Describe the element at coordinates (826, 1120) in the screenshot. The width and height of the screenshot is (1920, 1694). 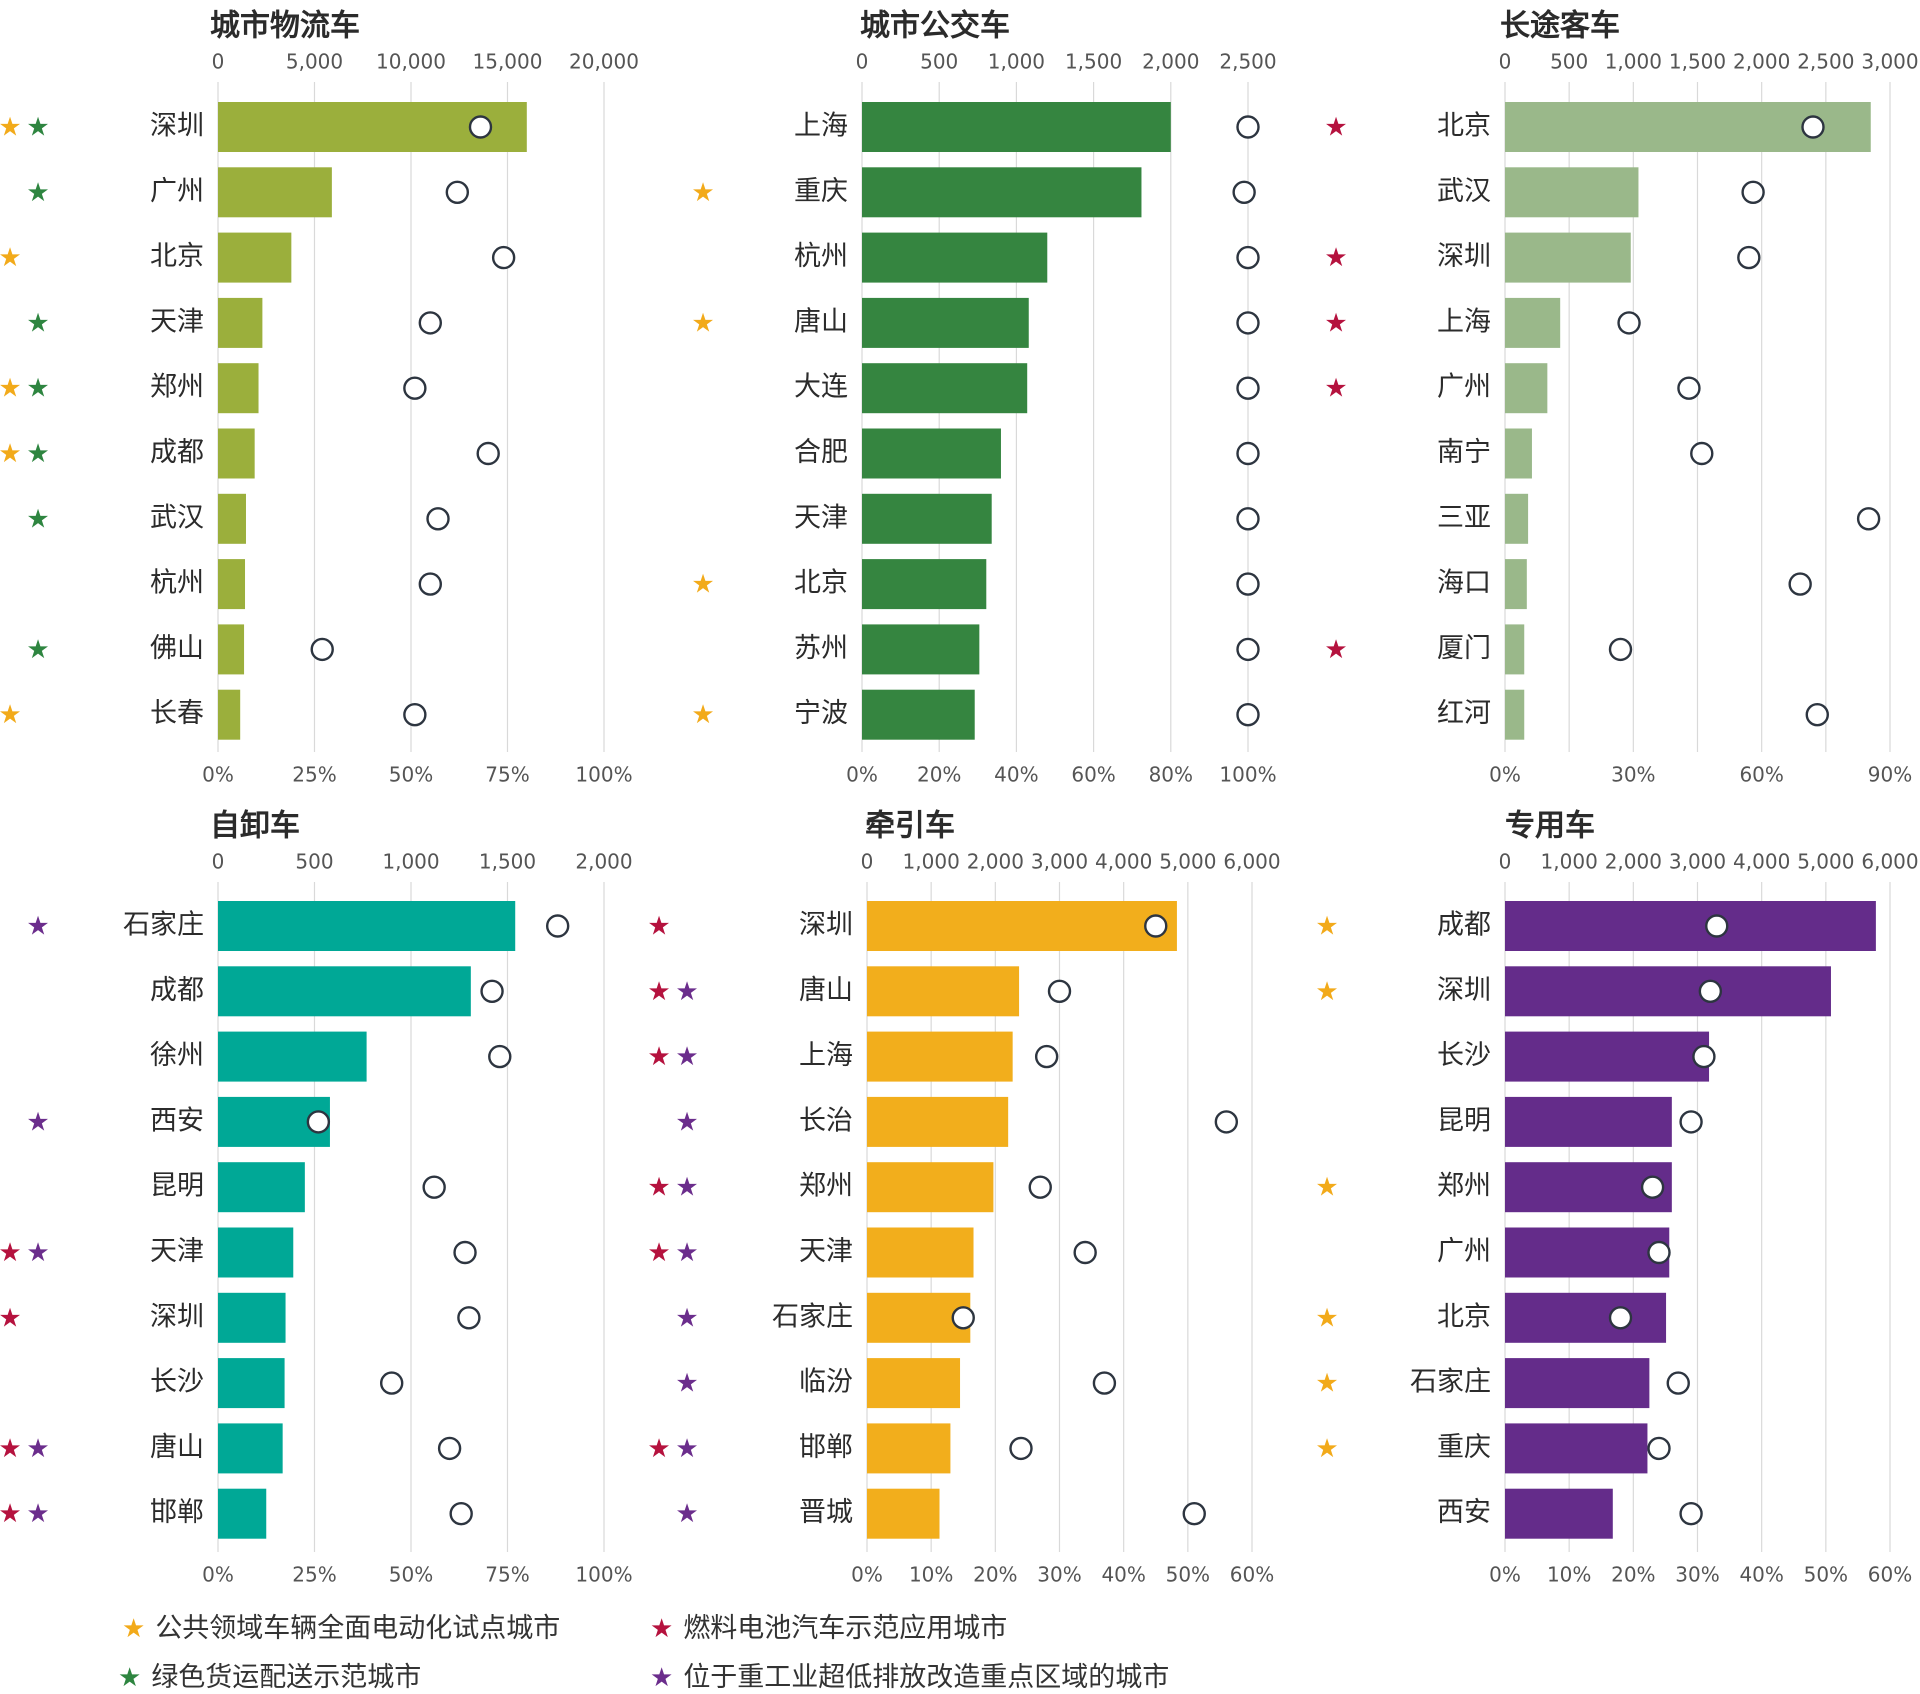
I see `category-label: 长治` at that location.